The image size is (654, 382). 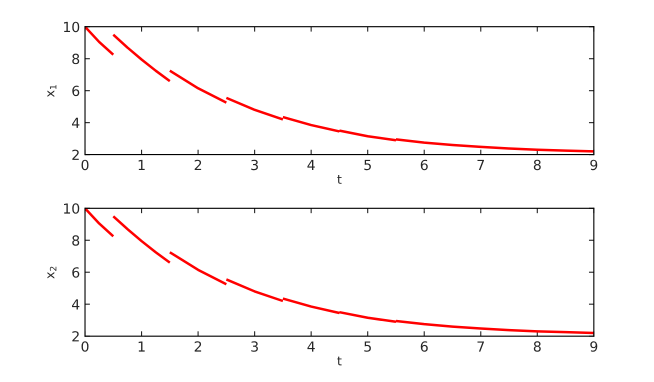 What do you see at coordinates (51, 272) in the screenshot?
I see `y-axis-title: x$_{2}$` at bounding box center [51, 272].